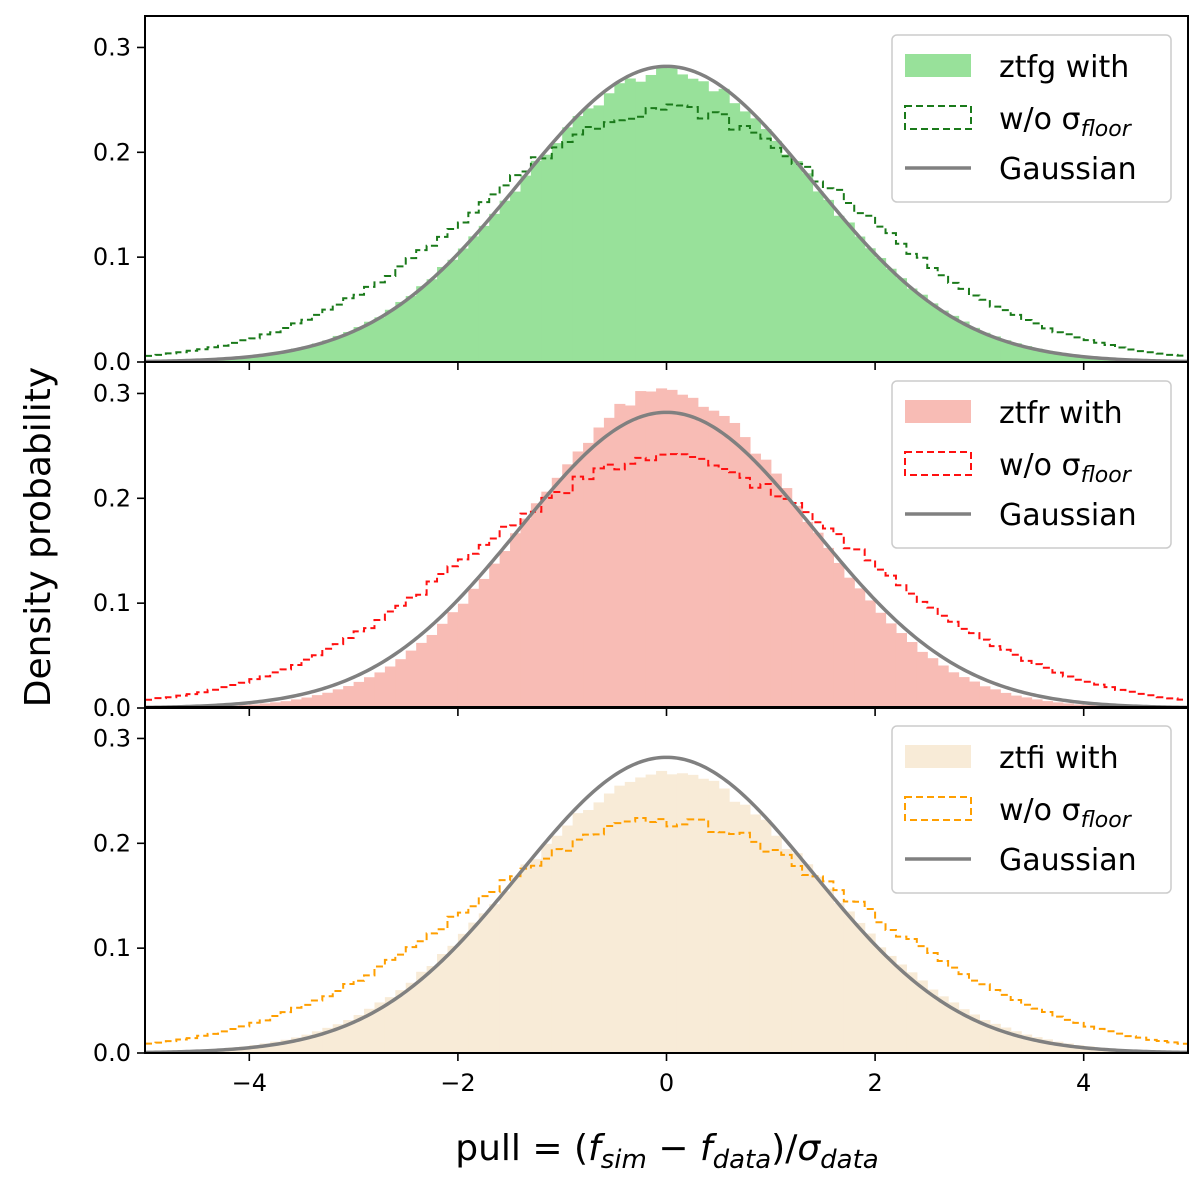 The height and width of the screenshot is (1181, 1200). What do you see at coordinates (874, 1083) in the screenshot?
I see `x-tick-label: 2` at bounding box center [874, 1083].